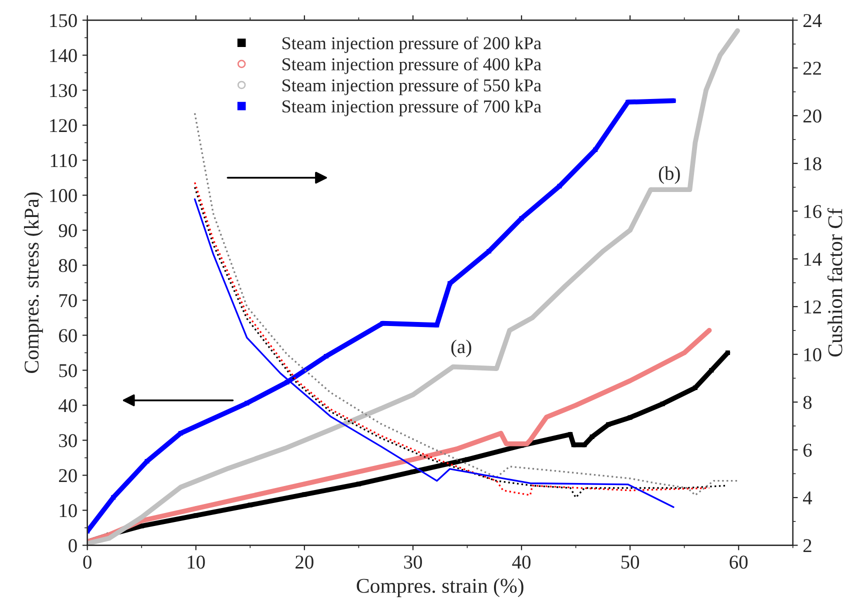 This screenshot has height=612, width=848. What do you see at coordinates (813, 163) in the screenshot?
I see `y2-tick-label: 18` at bounding box center [813, 163].